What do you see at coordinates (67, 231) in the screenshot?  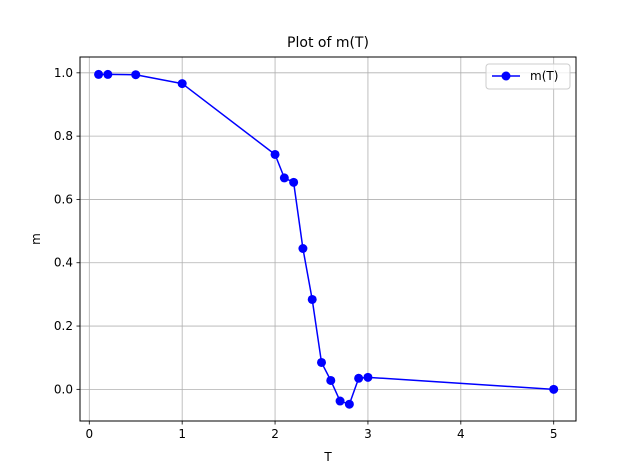 I see `y-axis: 0.0 0.2 0.4 0.6 0.8 1.0` at bounding box center [67, 231].